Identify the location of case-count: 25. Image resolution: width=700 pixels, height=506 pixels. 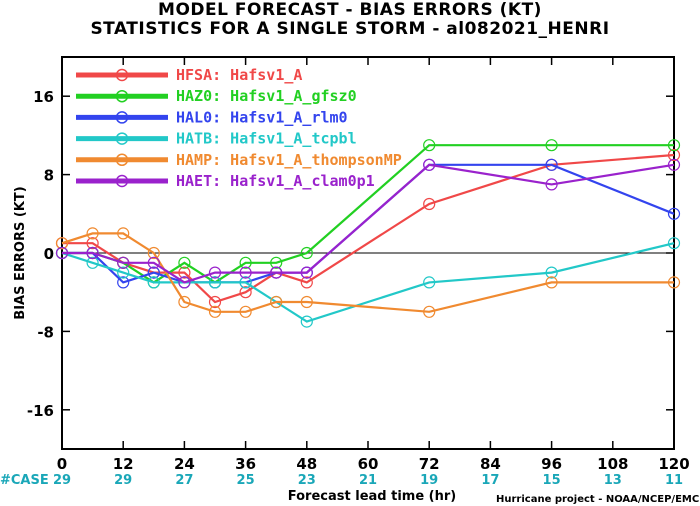
(246, 480).